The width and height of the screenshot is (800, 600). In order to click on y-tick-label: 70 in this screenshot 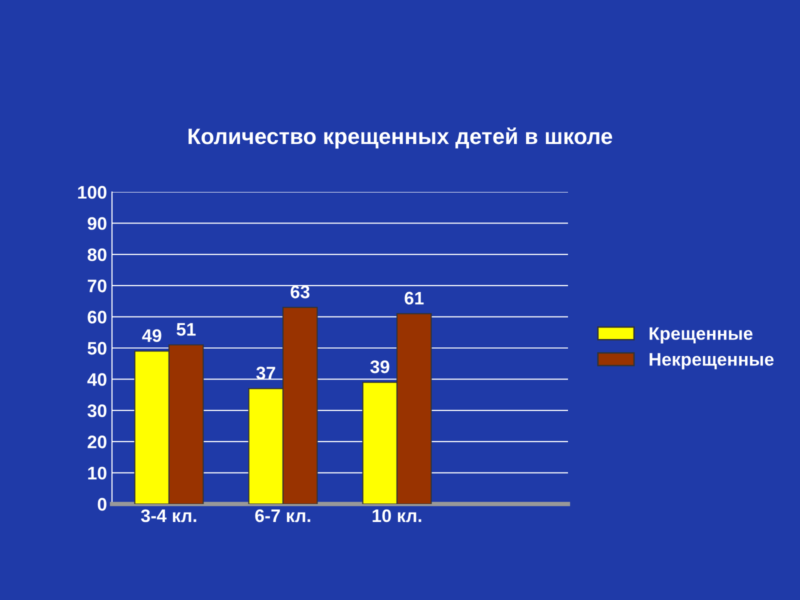, I will do `click(97, 286)`.